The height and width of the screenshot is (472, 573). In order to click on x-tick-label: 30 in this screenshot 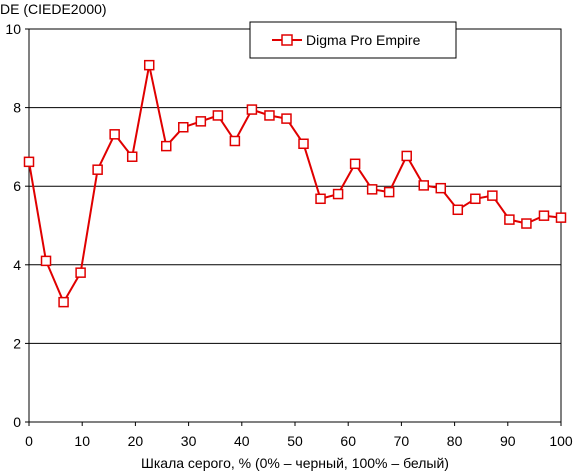, I will do `click(189, 441)`.